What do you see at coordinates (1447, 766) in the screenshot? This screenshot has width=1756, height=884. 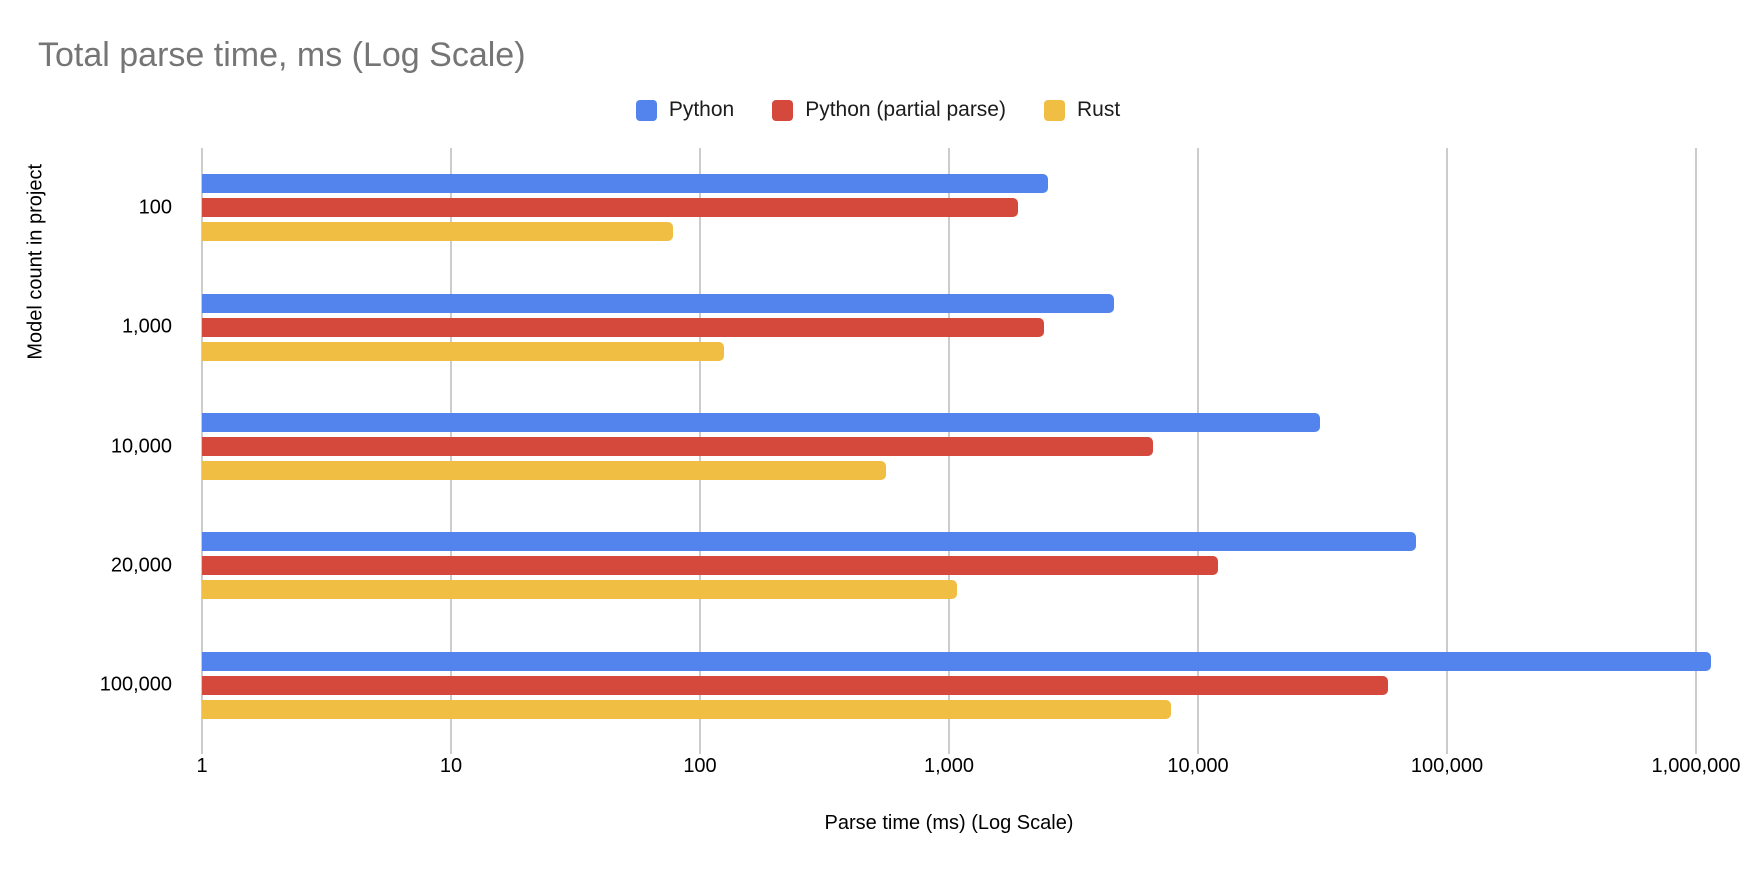 I see `x-tick-label: 100,000` at bounding box center [1447, 766].